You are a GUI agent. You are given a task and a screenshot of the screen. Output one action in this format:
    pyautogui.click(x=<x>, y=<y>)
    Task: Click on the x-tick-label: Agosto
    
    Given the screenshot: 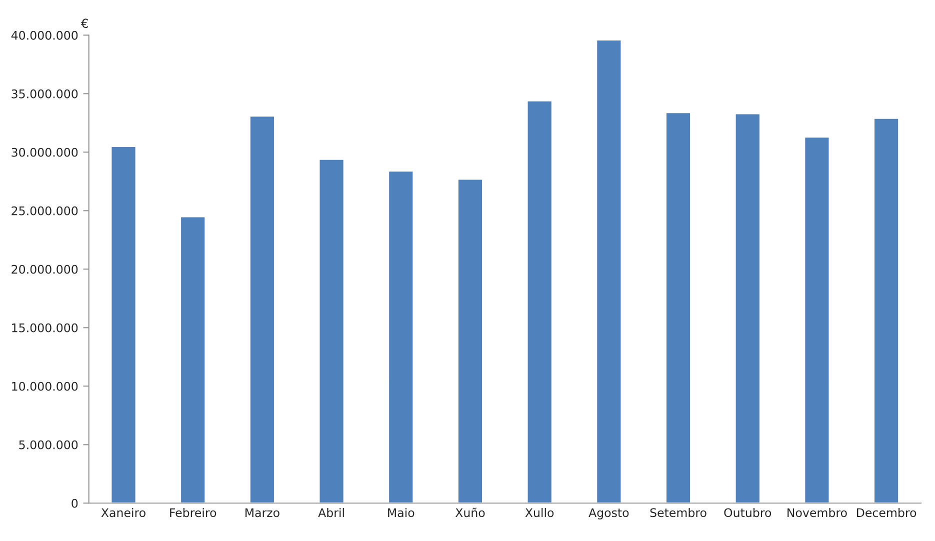 What is the action you would take?
    pyautogui.click(x=608, y=514)
    